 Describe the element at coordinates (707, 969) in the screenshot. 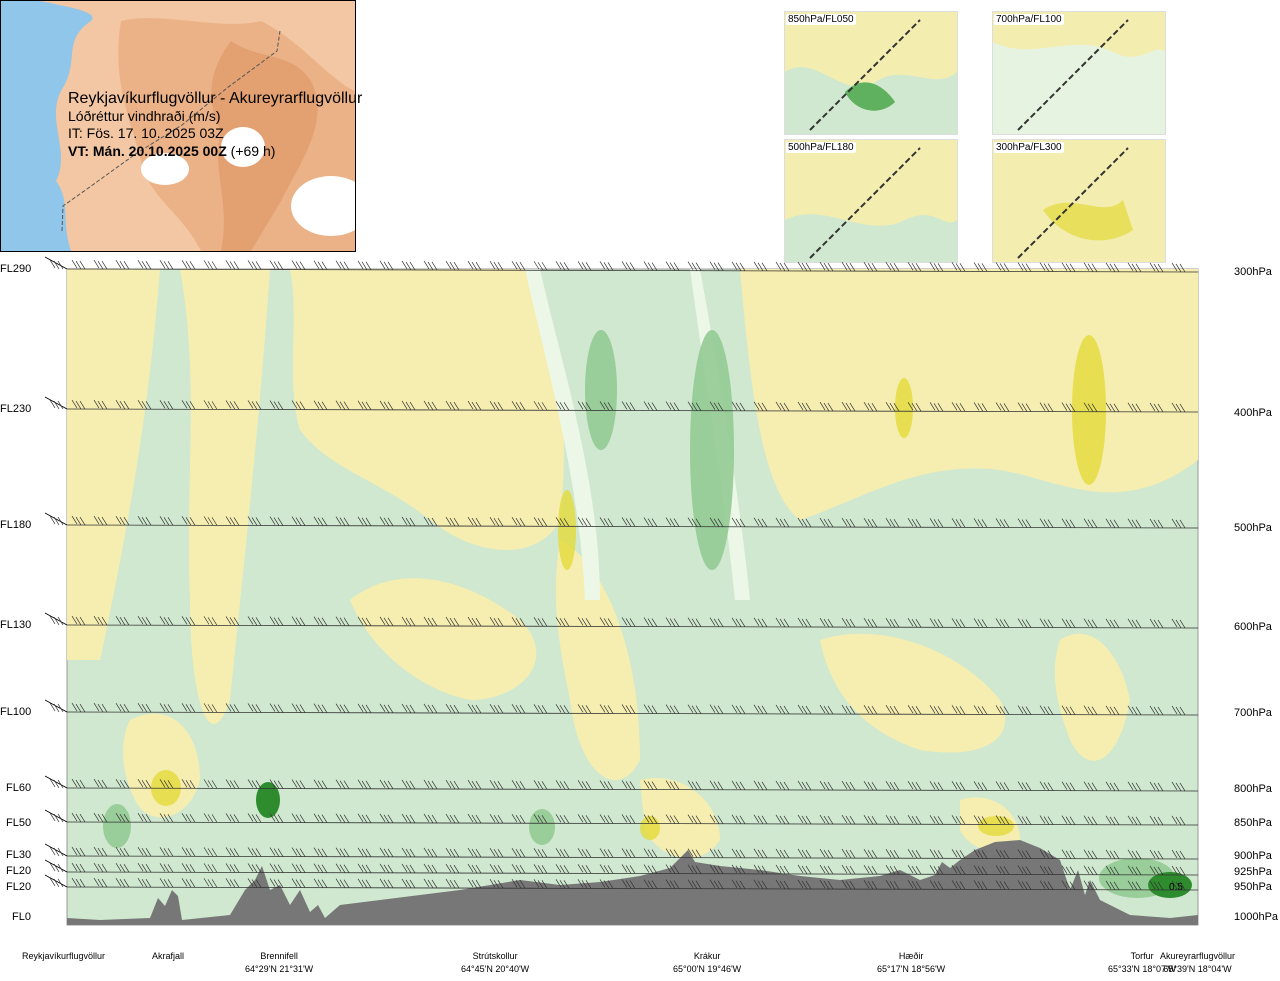

I see `xlabel-krakur-coord: 65°00'N 19°46'W` at that location.